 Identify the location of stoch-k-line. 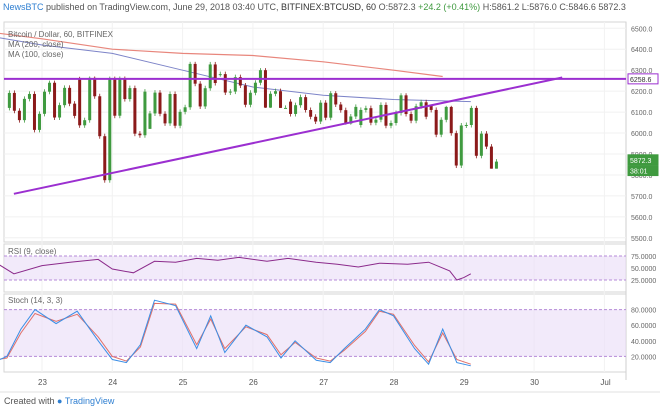
(235, 333).